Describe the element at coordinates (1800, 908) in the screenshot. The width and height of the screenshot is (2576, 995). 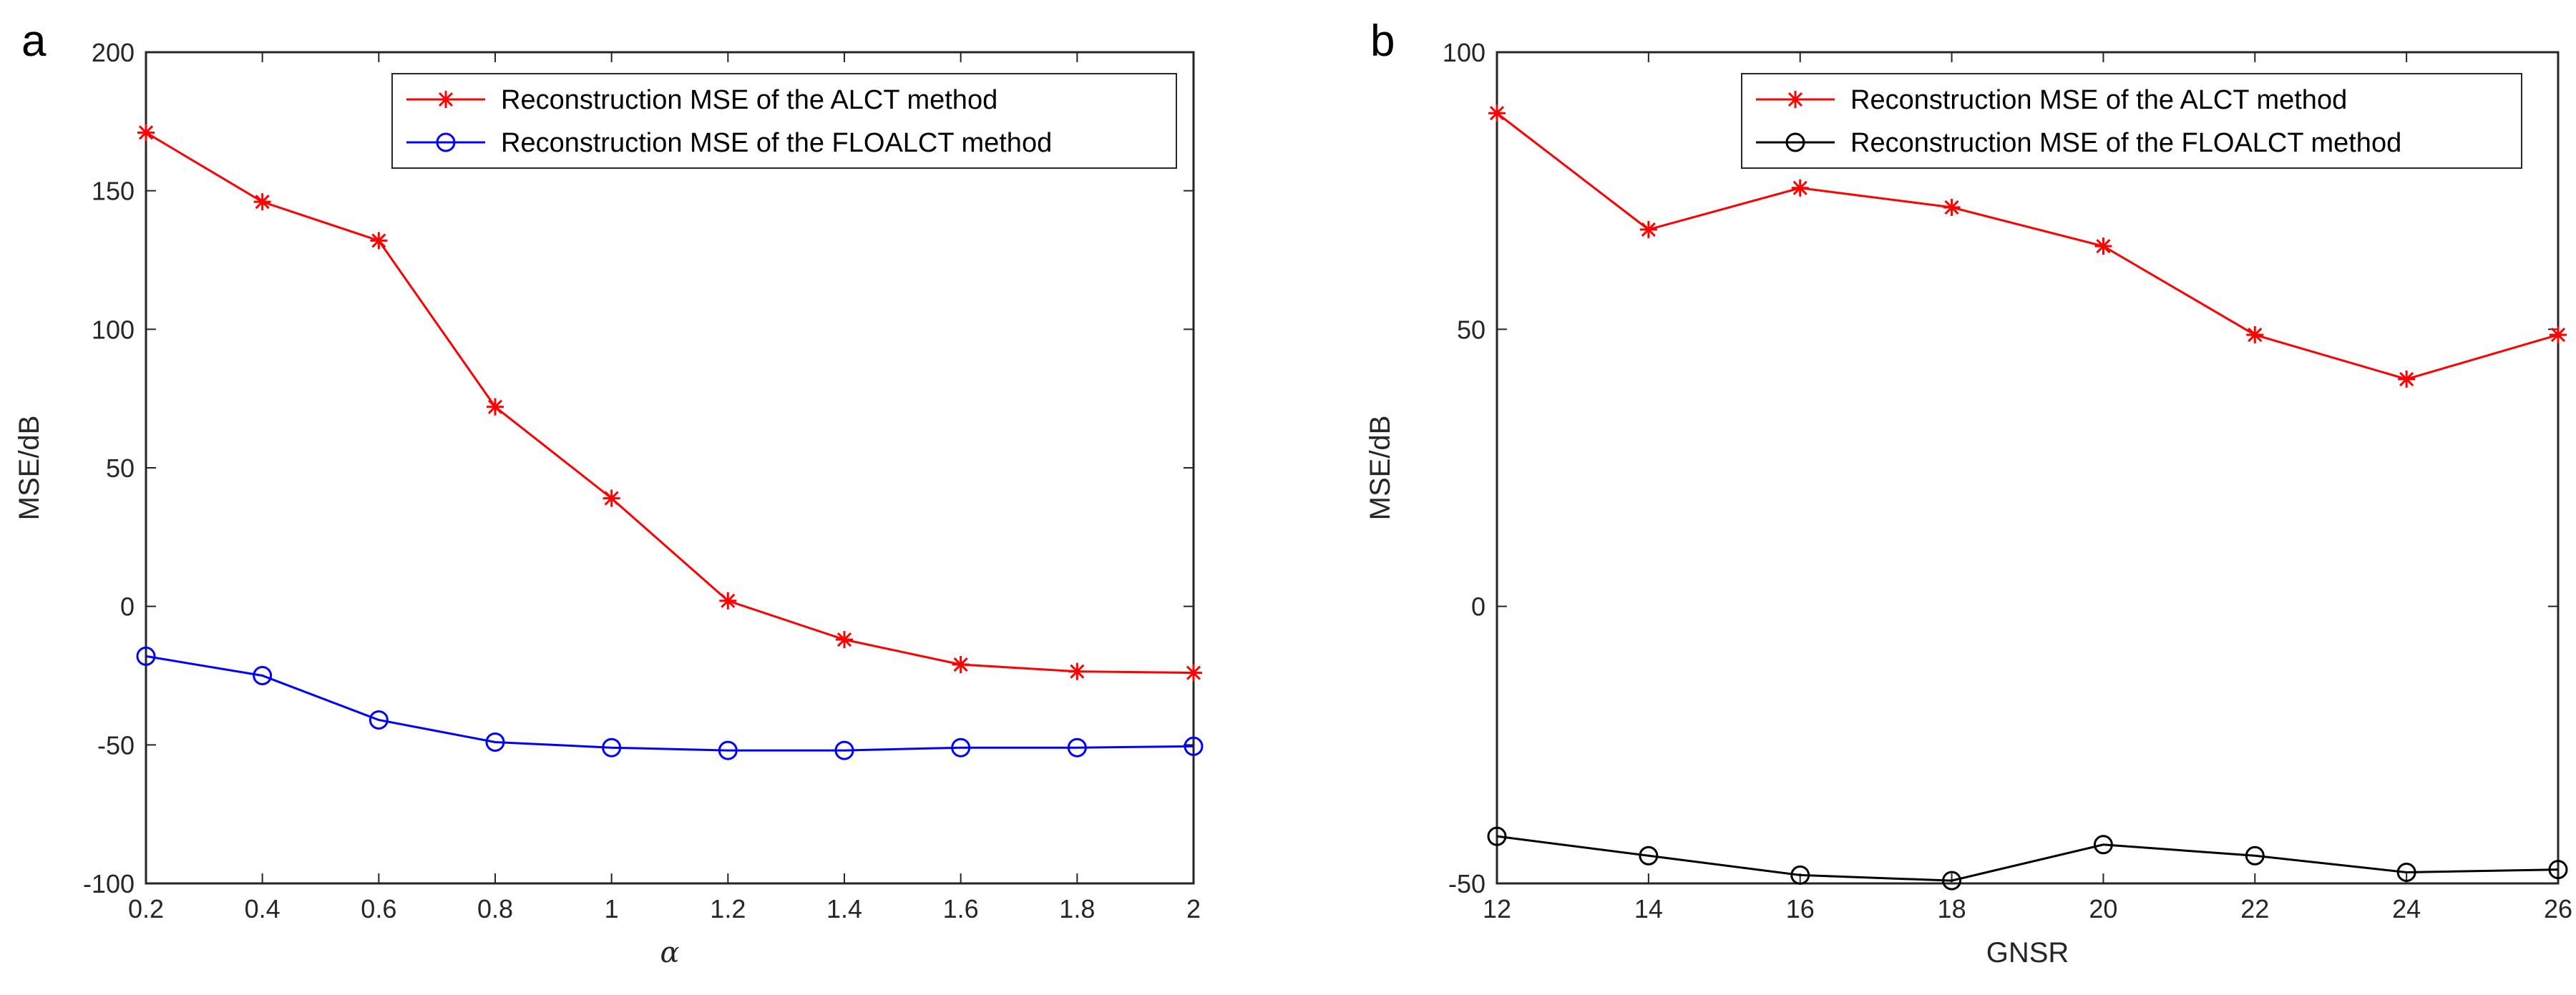
I see `x-tick-label: 16` at that location.